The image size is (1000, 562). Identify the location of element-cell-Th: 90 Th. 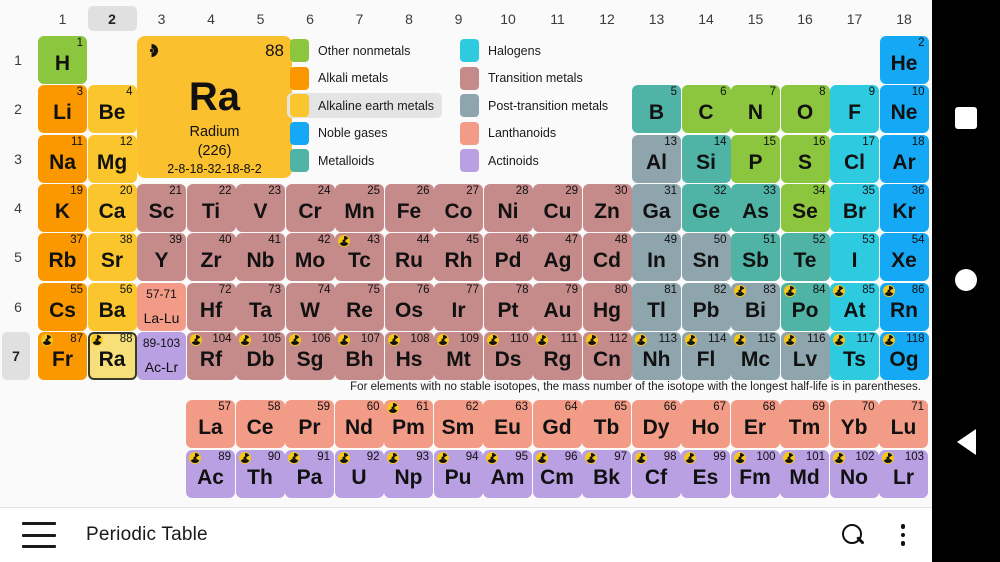
(260, 473).